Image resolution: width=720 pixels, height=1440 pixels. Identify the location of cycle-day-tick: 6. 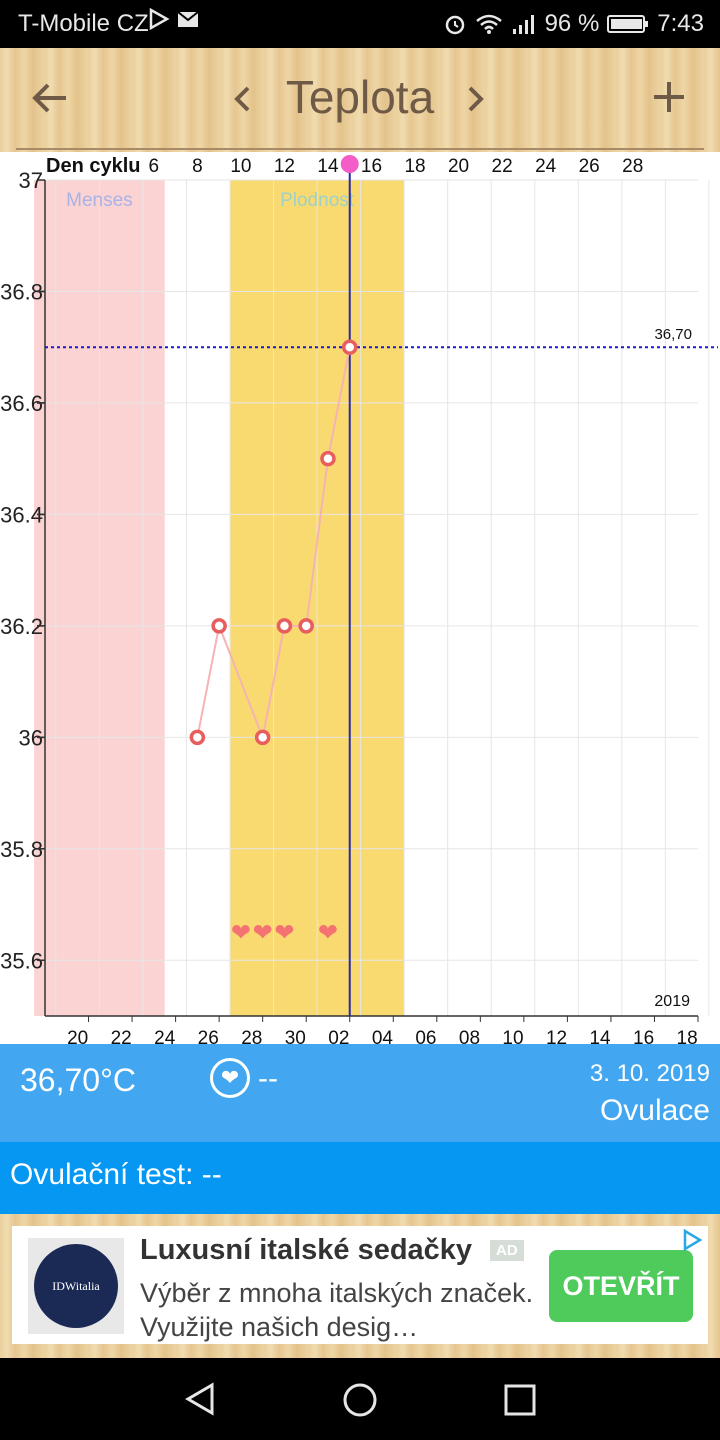
(154, 166).